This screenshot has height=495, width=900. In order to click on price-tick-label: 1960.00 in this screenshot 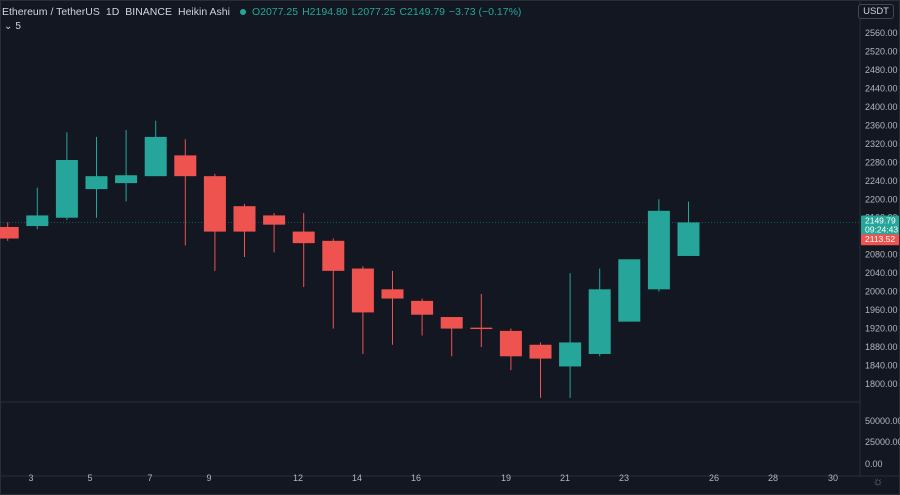, I will do `click(881, 310)`.